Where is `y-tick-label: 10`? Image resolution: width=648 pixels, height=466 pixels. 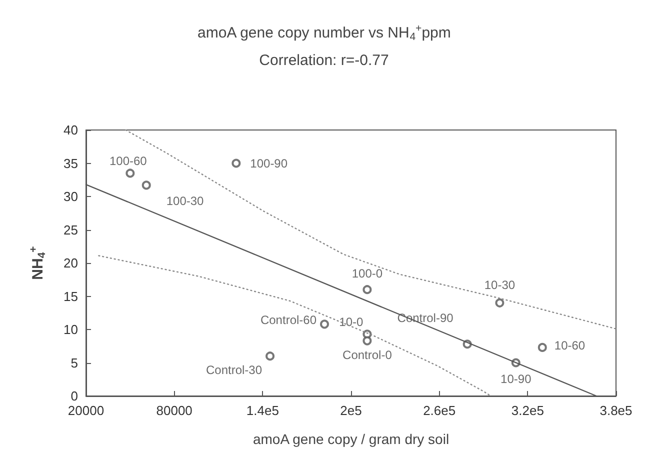 y-tick-label: 10 is located at coordinates (71, 329).